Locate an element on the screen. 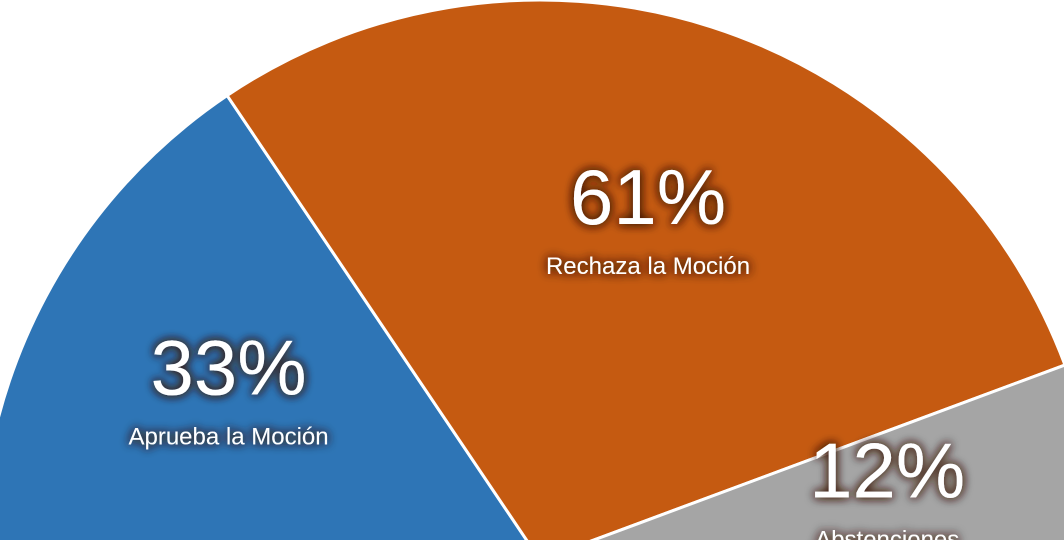 The height and width of the screenshot is (540, 1064). value-label: 61% is located at coordinates (648, 197).